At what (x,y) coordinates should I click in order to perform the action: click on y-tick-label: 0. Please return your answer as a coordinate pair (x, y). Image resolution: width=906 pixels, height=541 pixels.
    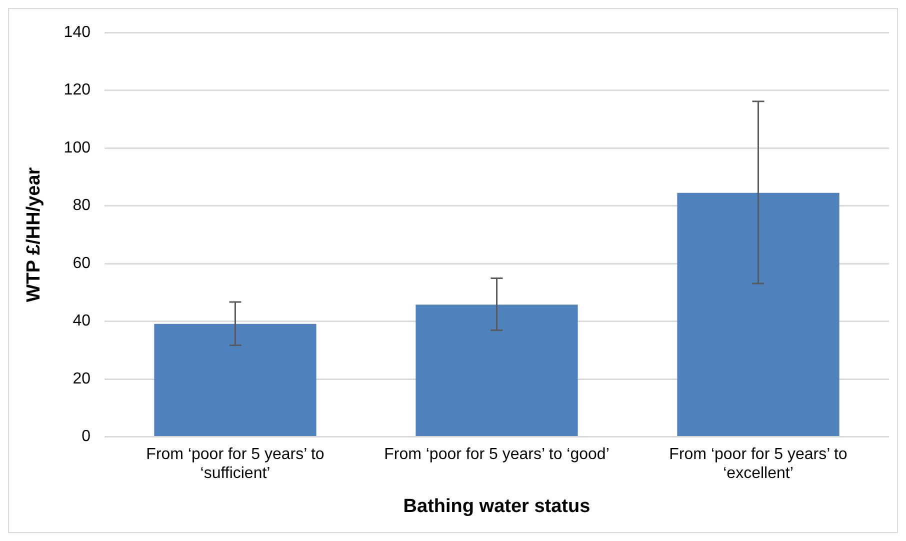
    Looking at the image, I should click on (86, 437).